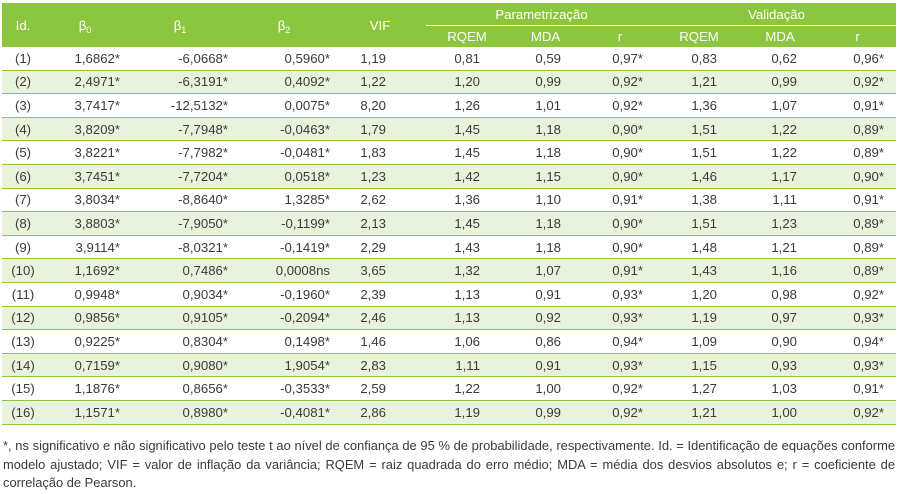 The image size is (901, 494). I want to click on cell-p-rqem: 1,22, so click(467, 388).